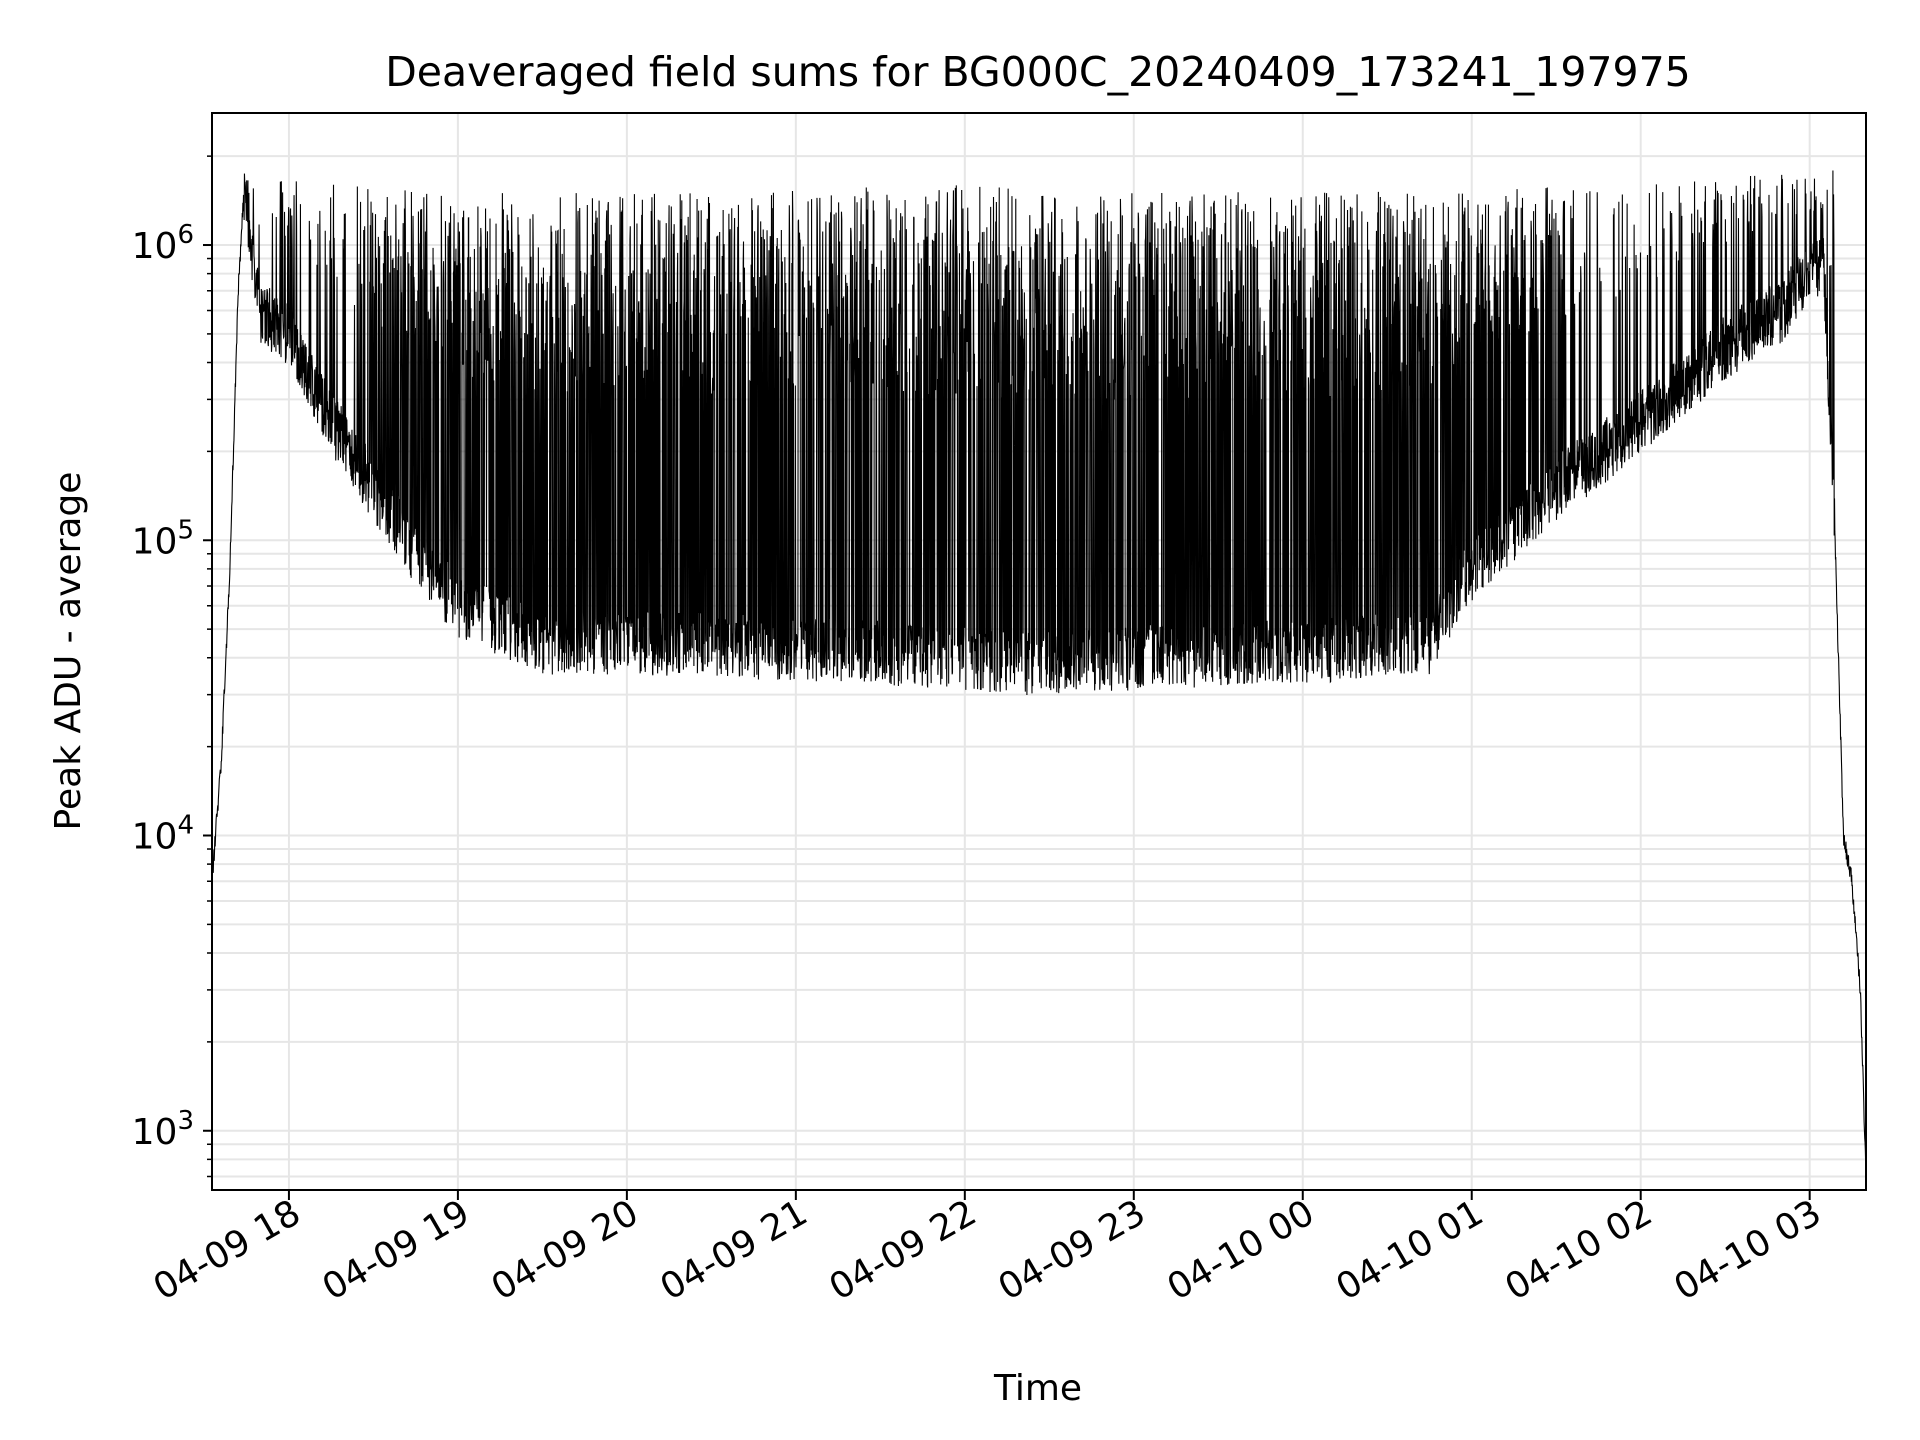  What do you see at coordinates (185, 826) in the screenshot?
I see `y-tick-exponent: 4` at bounding box center [185, 826].